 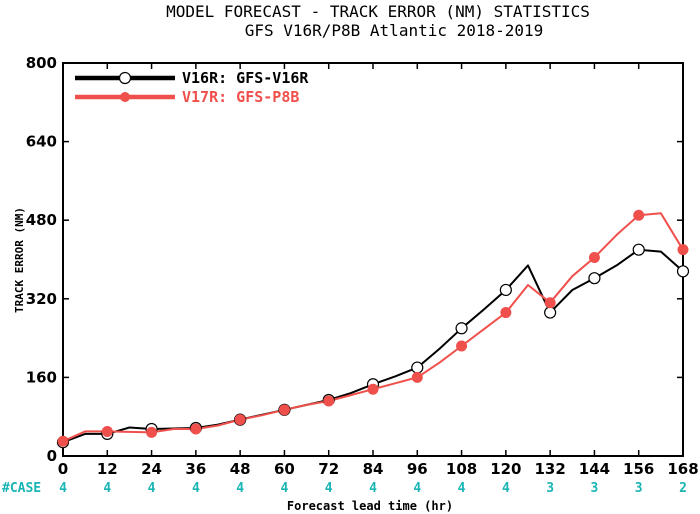 What do you see at coordinates (41, 142) in the screenshot?
I see `y-tick-label: 640` at bounding box center [41, 142].